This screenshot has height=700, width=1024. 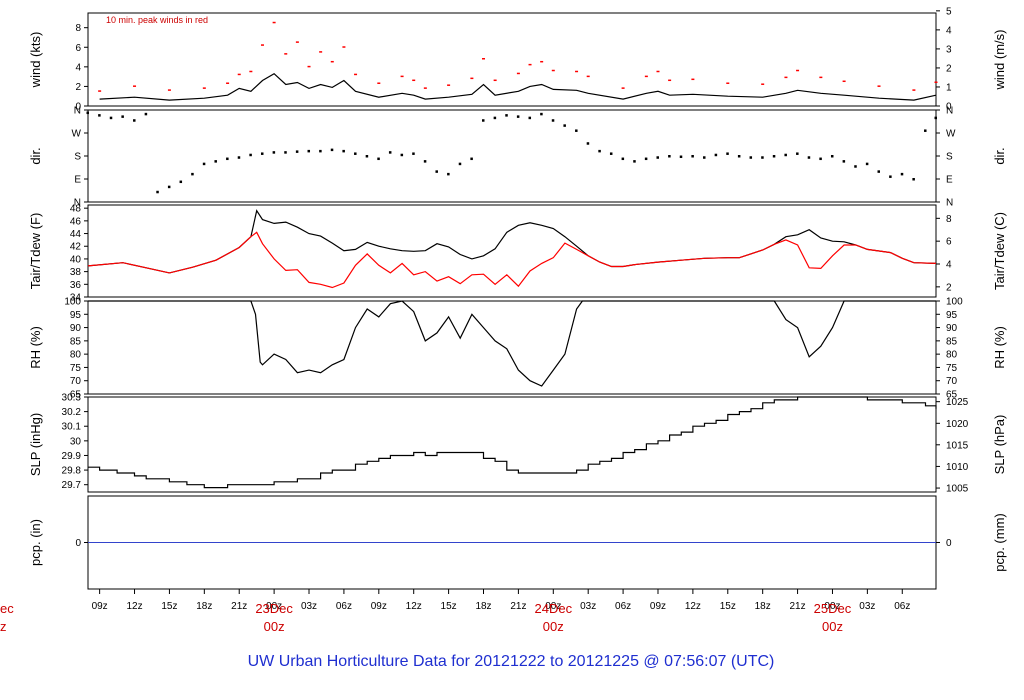 I want to click on ytick-right-label: 1010, so click(x=957, y=467).